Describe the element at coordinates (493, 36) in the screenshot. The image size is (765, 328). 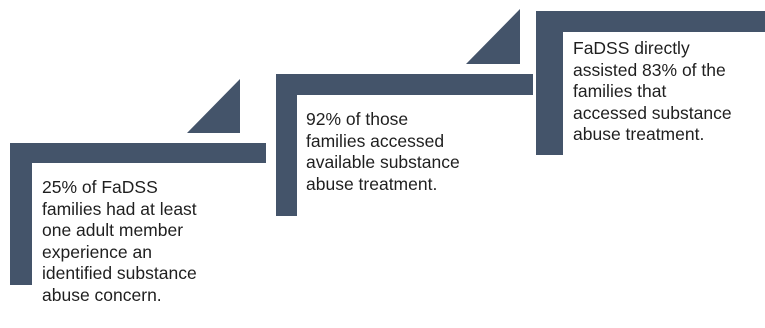
I see `step-2-arrow-triangle` at that location.